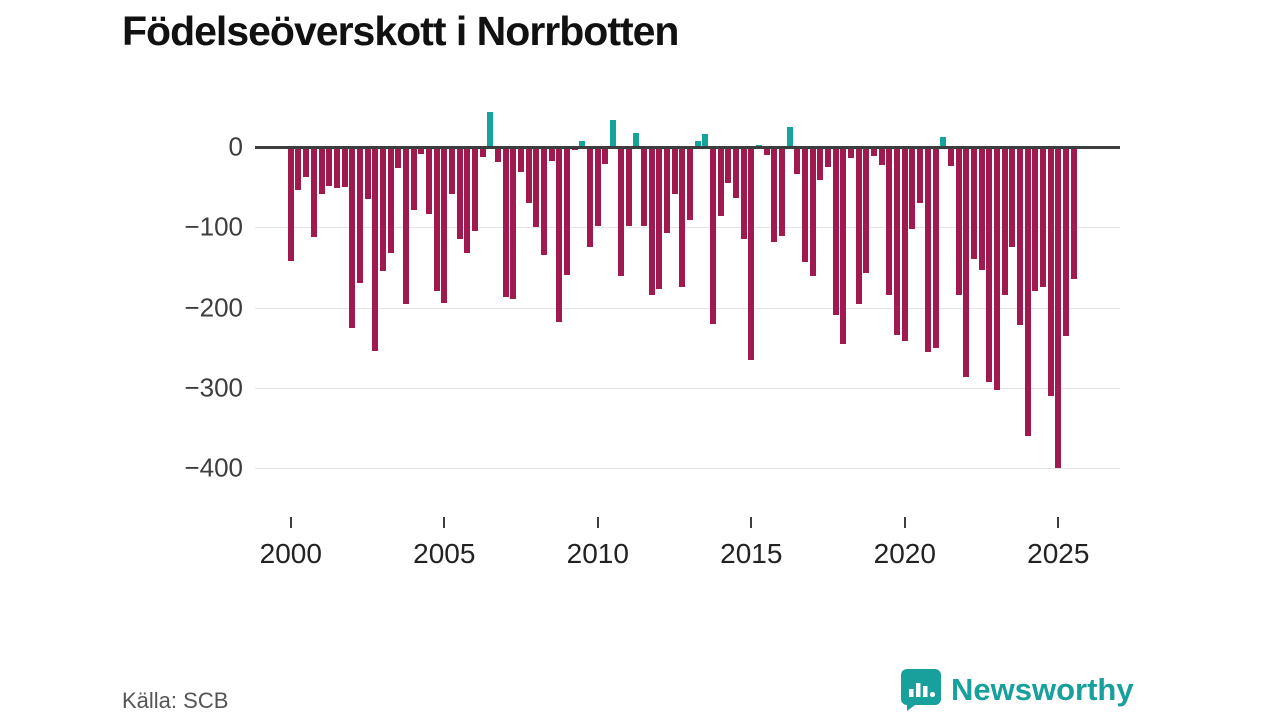 The width and height of the screenshot is (1280, 720). I want to click on bar-2000-q102, so click(1073, 213).